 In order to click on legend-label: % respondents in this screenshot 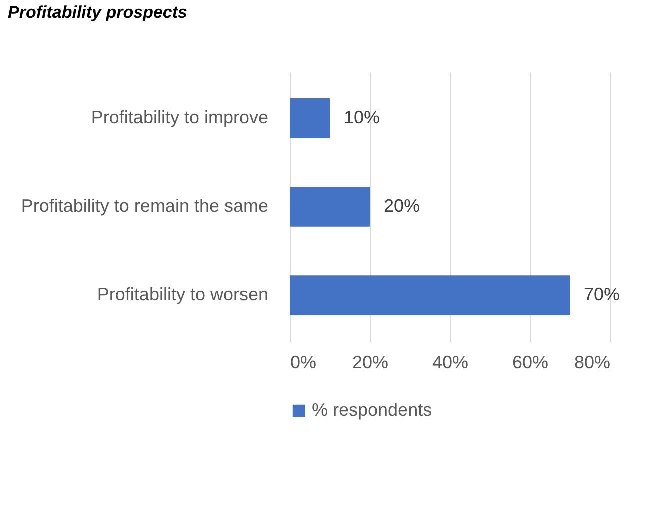, I will do `click(372, 410)`.